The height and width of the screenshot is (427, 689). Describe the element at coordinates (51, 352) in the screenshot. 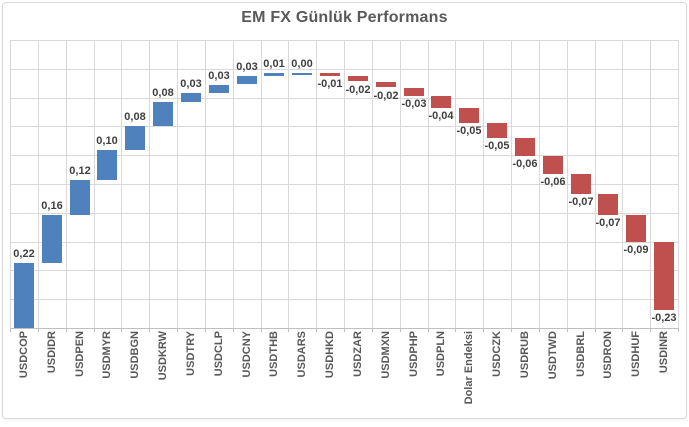

I see `x-axis-label: USDIDR` at that location.